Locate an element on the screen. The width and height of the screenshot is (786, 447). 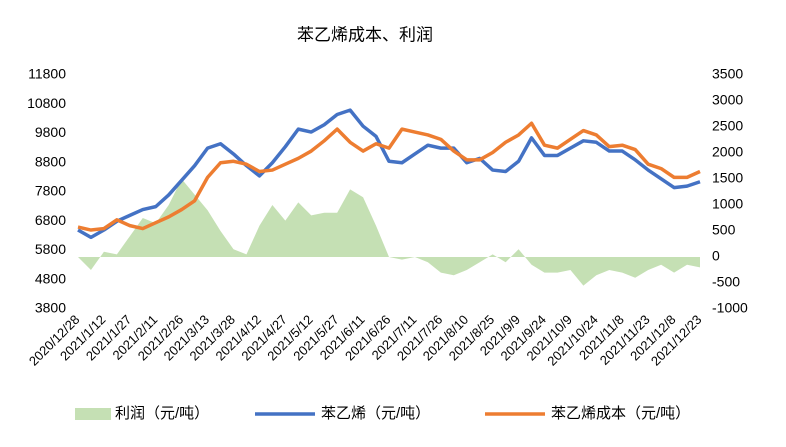
chart-title: 苯乙烯成本、利润 is located at coordinates (365, 34).